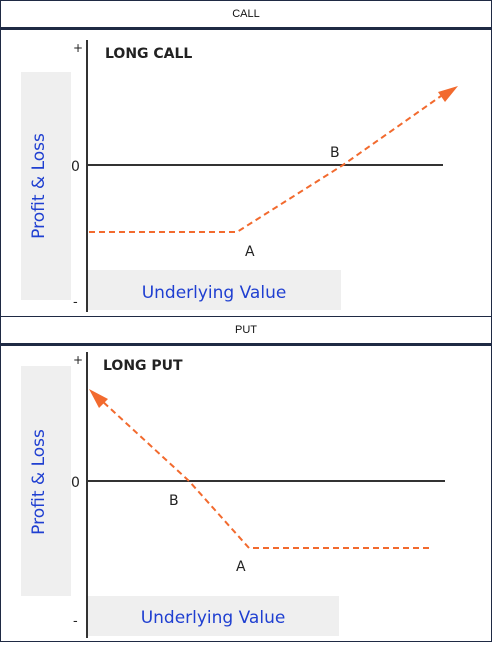 The height and width of the screenshot is (646, 492). I want to click on put-header: PUT, so click(246, 331).